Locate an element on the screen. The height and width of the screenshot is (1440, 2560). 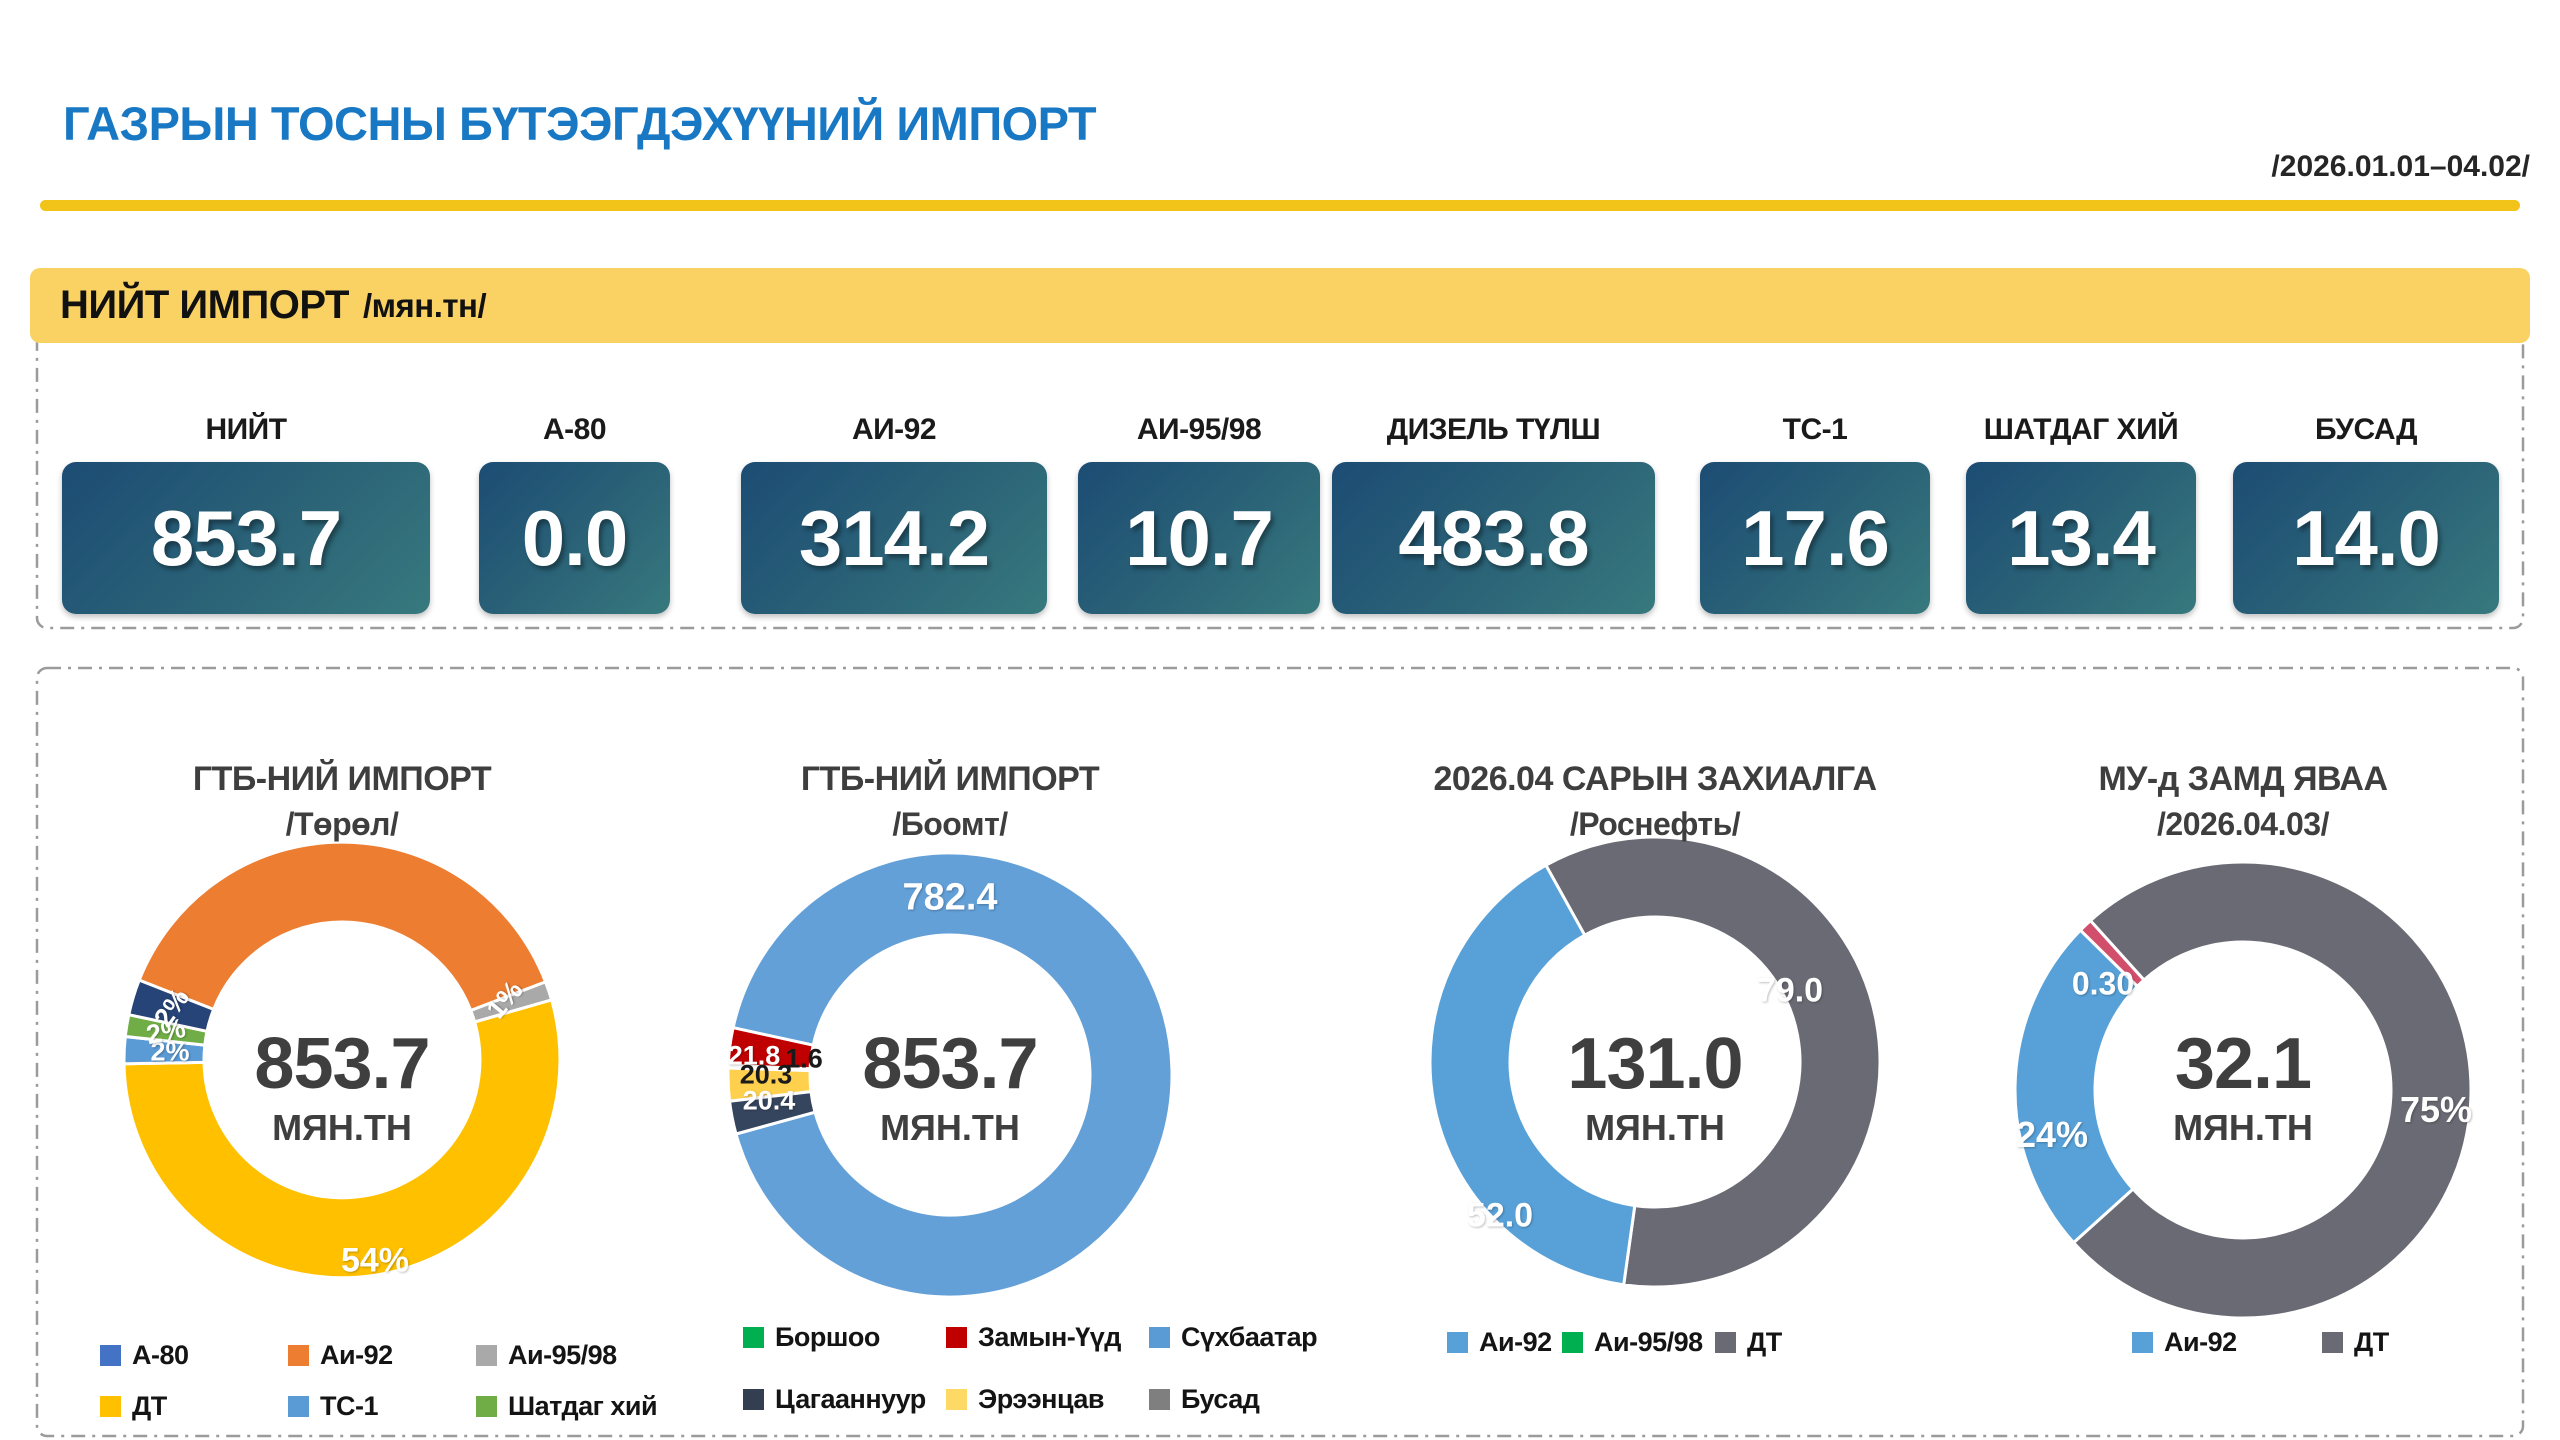
summary-card: 0.0 is located at coordinates (574, 538).